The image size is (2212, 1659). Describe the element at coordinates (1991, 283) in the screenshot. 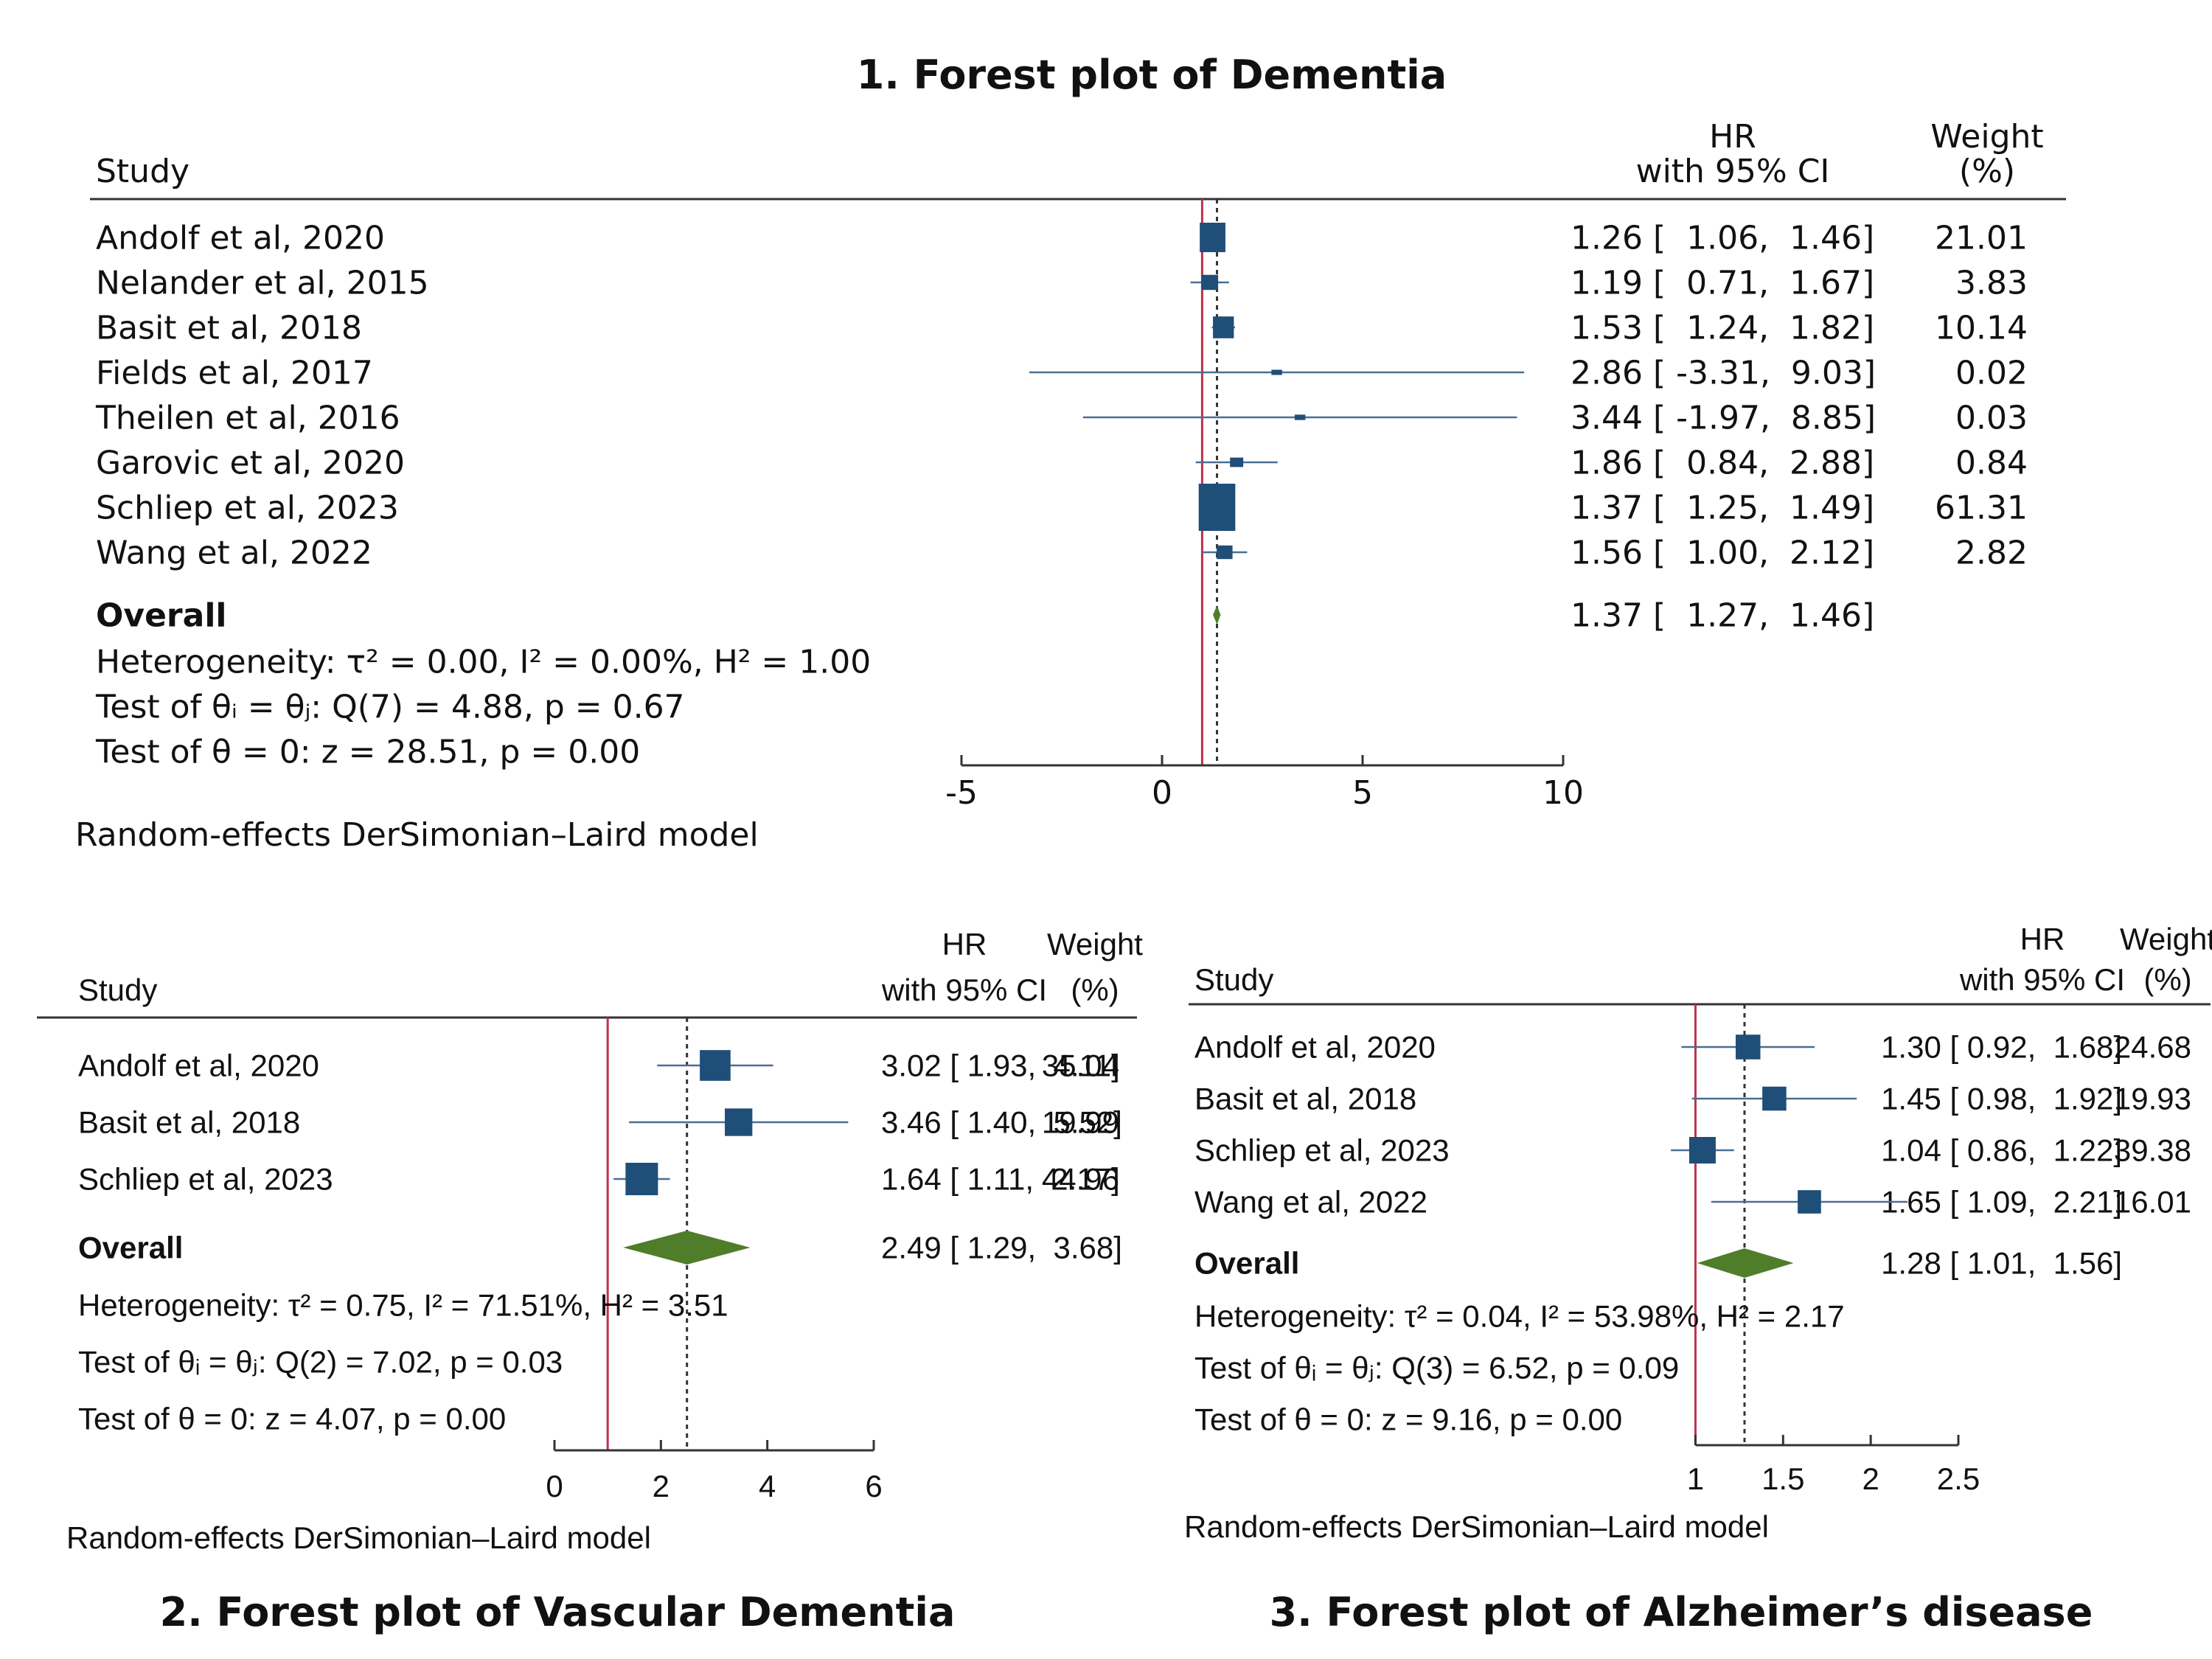

I see `study-weight: 3.83` at that location.